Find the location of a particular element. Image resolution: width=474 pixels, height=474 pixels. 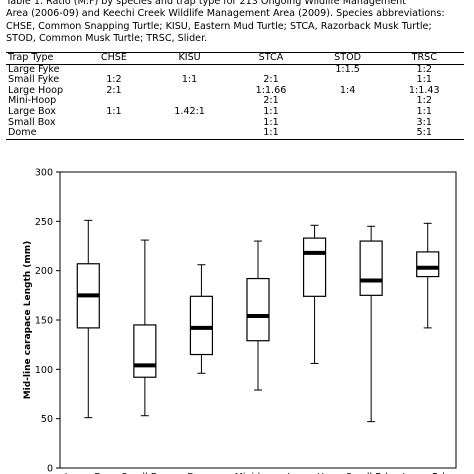

table-cell: Large Box is located at coordinates (32, 111).